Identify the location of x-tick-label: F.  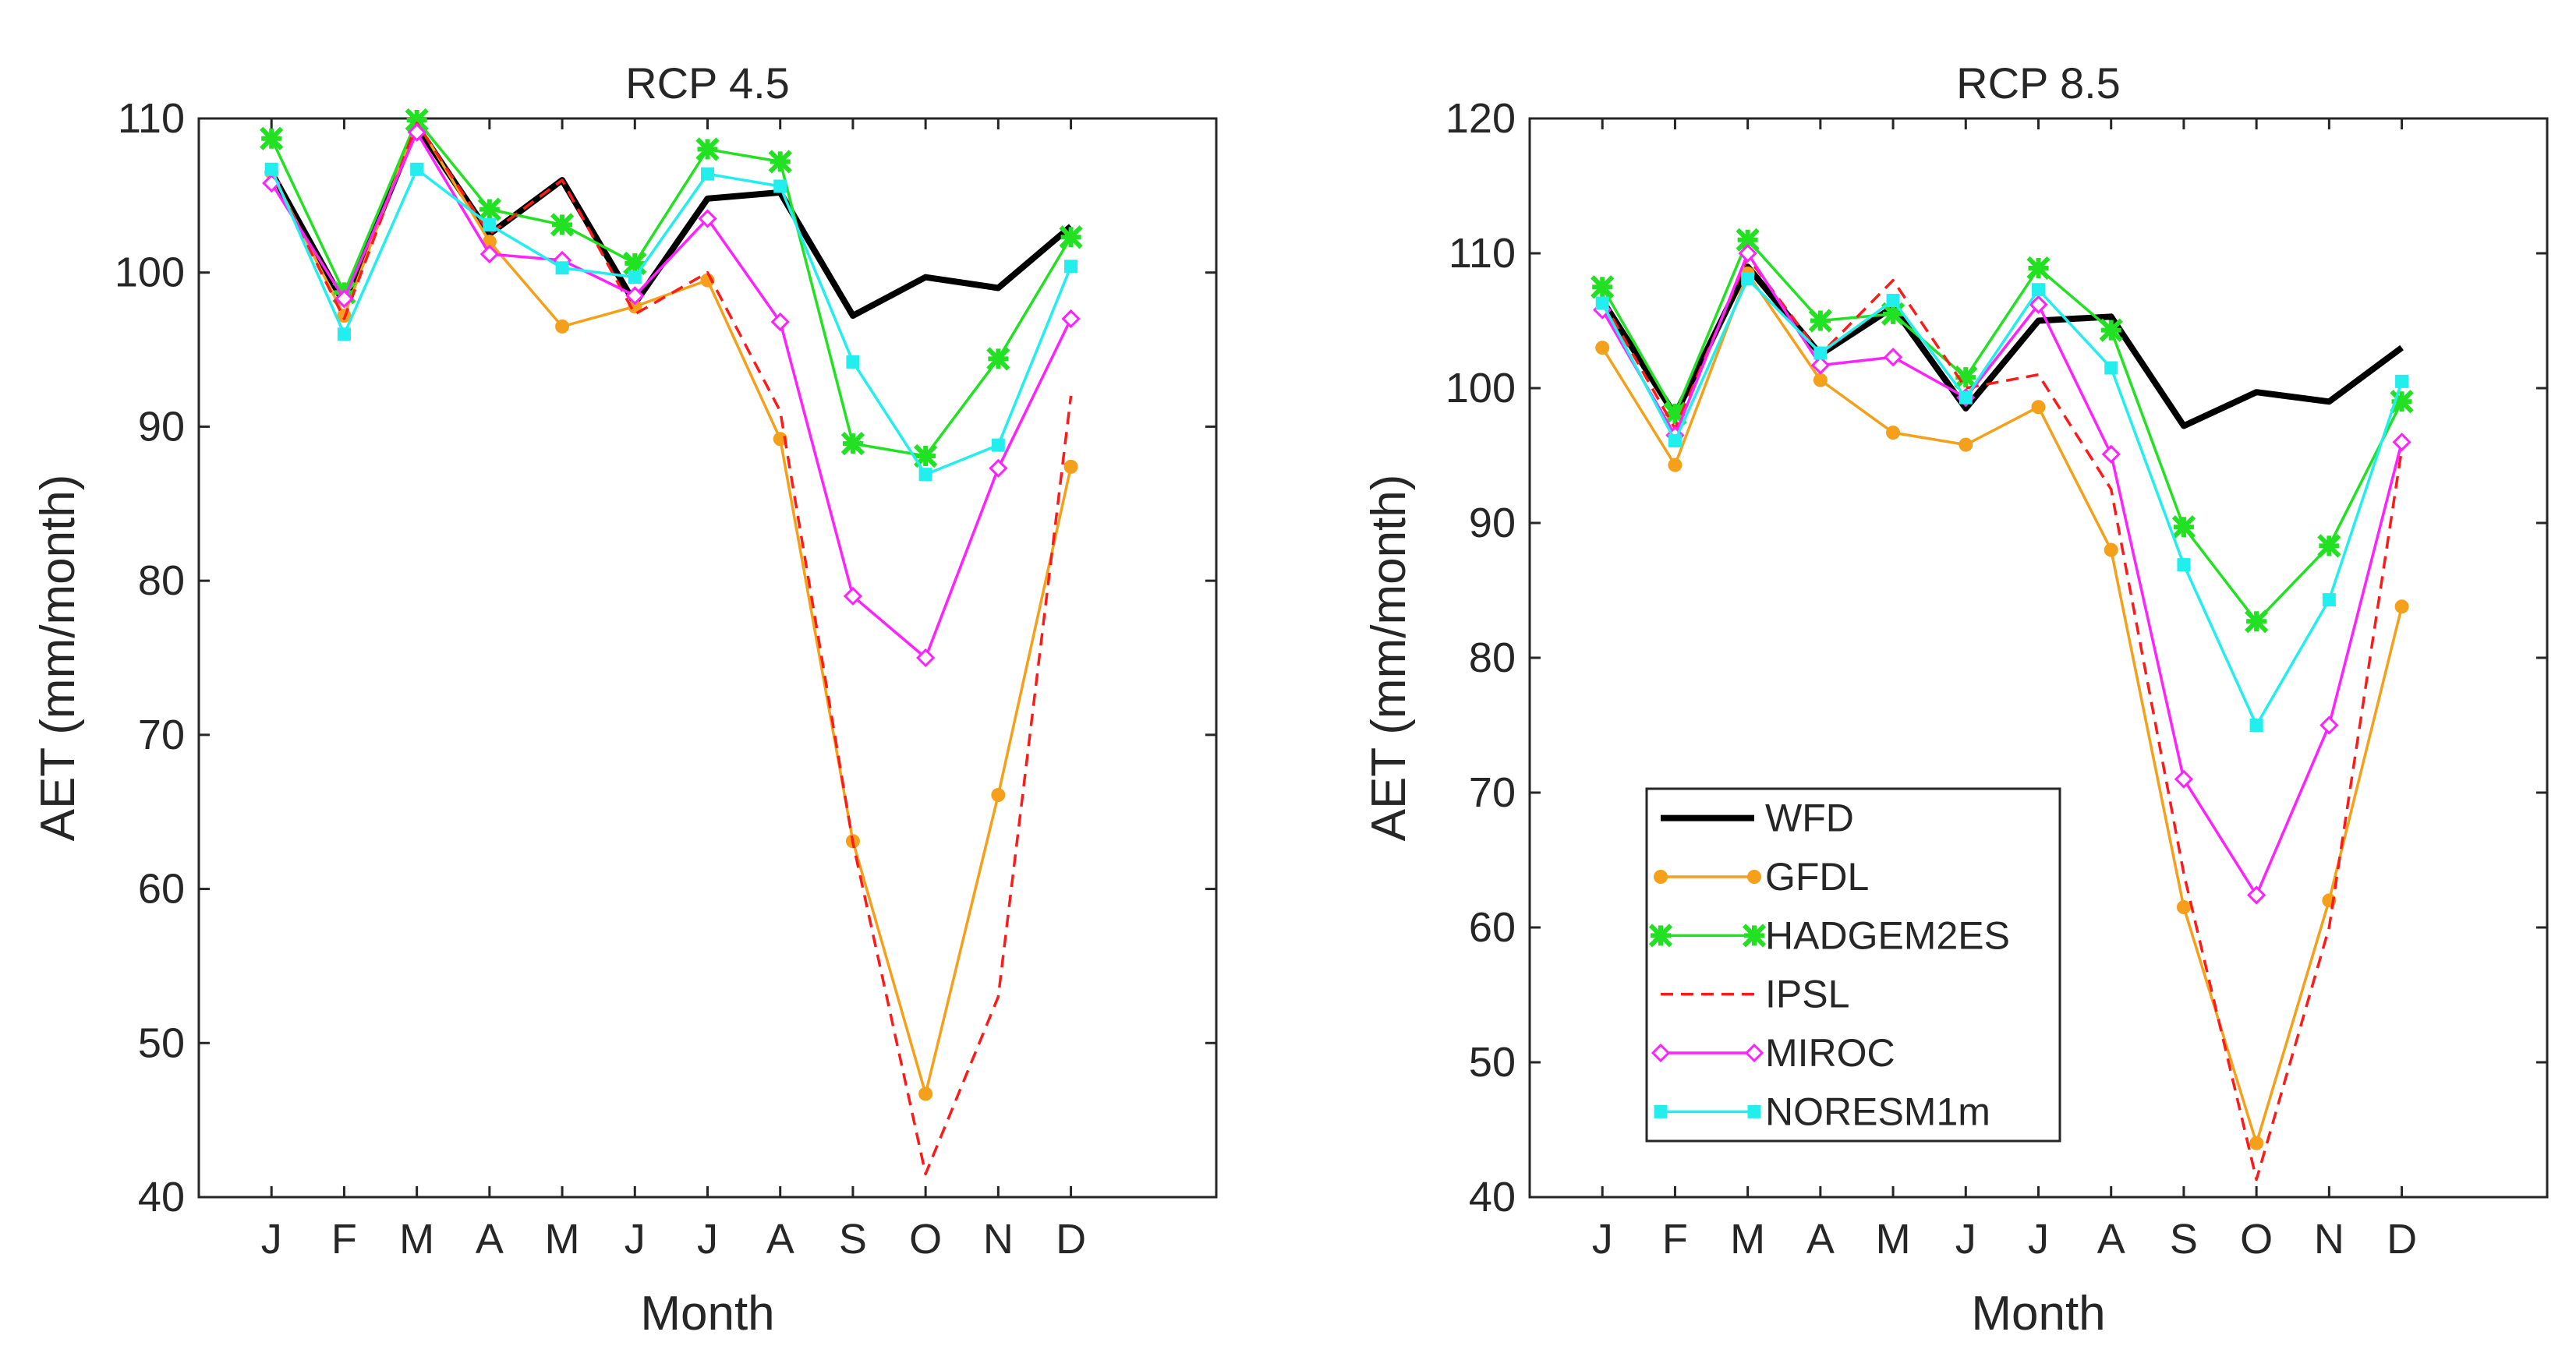
(1675, 1239).